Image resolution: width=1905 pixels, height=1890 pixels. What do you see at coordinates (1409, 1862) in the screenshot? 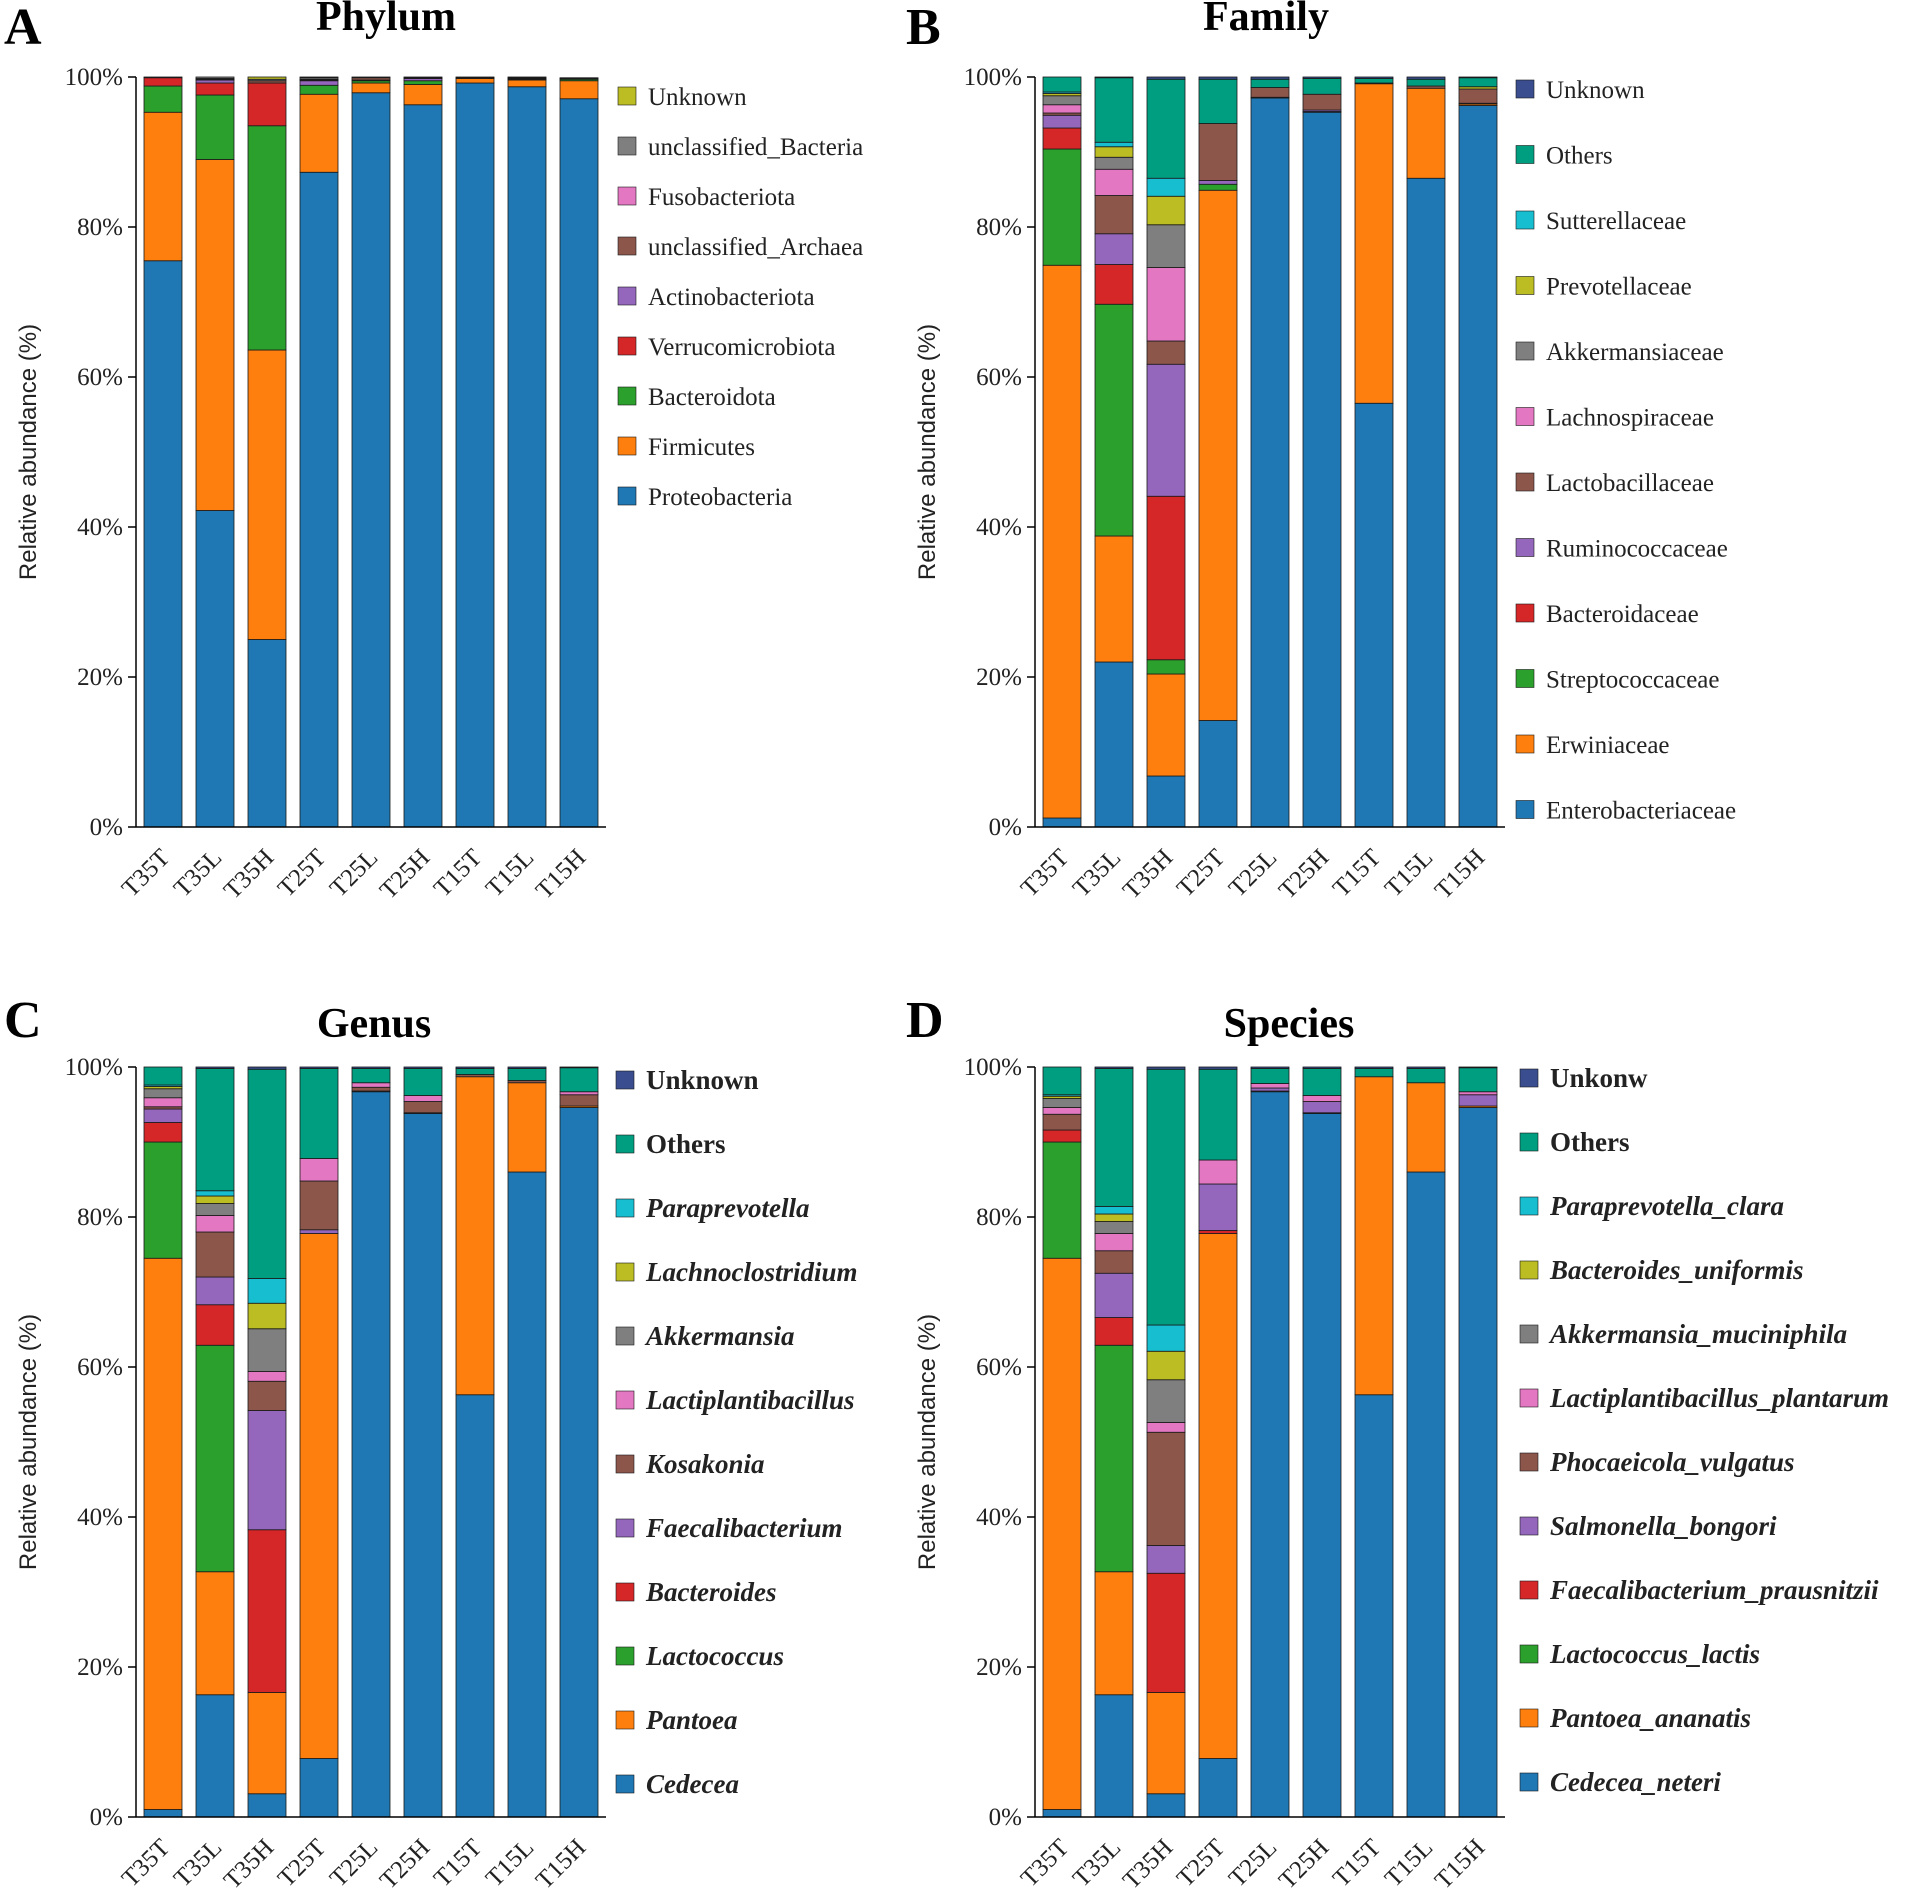
I see `category-label-t15l: T15L` at bounding box center [1409, 1862].